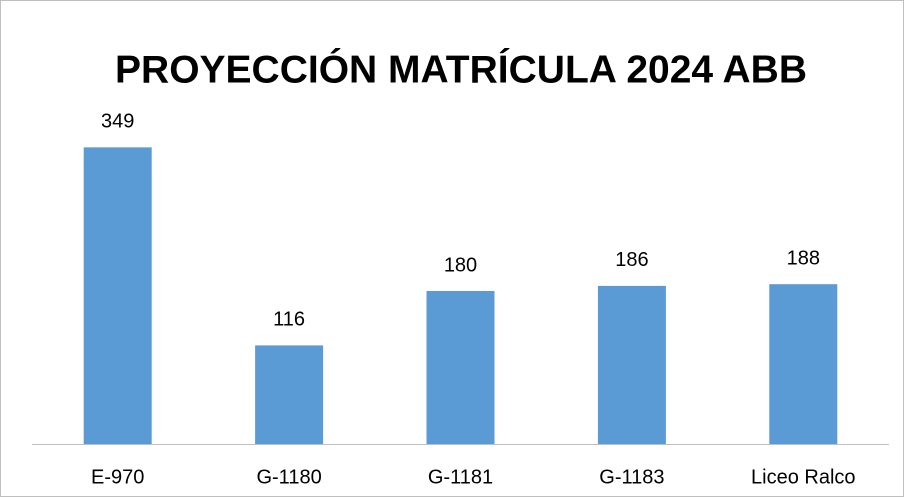  What do you see at coordinates (460, 477) in the screenshot?
I see `x-tick-label: G-1181` at bounding box center [460, 477].